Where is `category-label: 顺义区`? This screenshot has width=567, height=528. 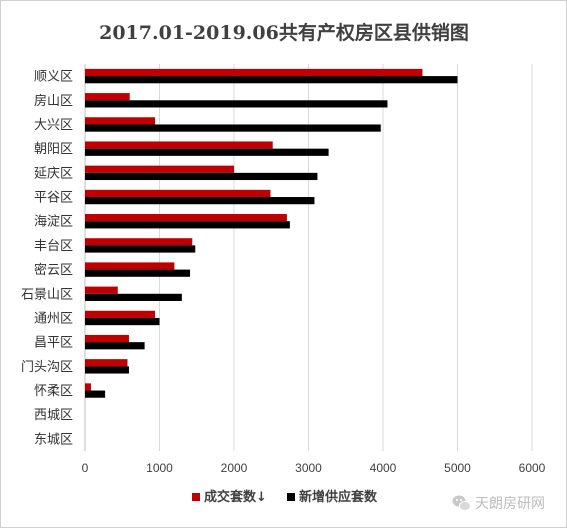
category-label: 顺义区 is located at coordinates (53, 77).